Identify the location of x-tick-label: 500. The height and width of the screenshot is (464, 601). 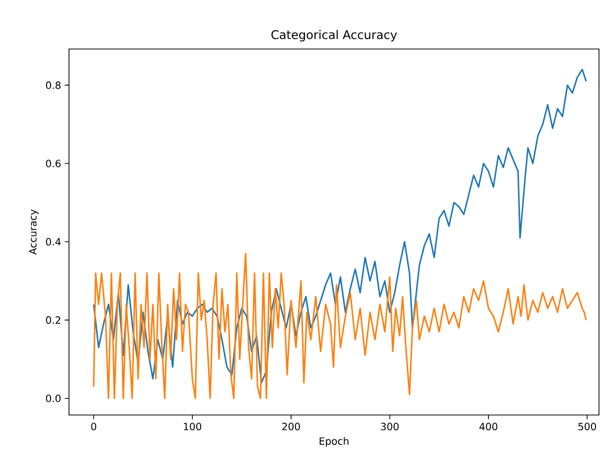
(587, 426).